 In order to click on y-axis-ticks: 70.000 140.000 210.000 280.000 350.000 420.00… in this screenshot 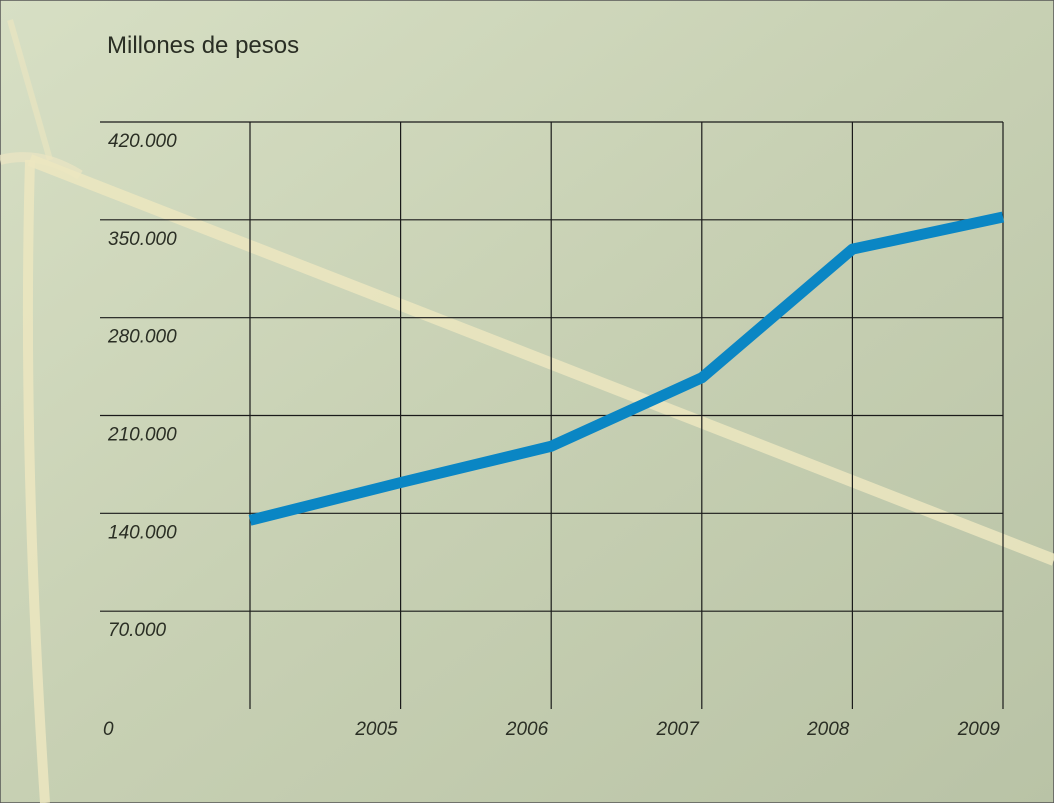, I will do `click(142, 386)`.